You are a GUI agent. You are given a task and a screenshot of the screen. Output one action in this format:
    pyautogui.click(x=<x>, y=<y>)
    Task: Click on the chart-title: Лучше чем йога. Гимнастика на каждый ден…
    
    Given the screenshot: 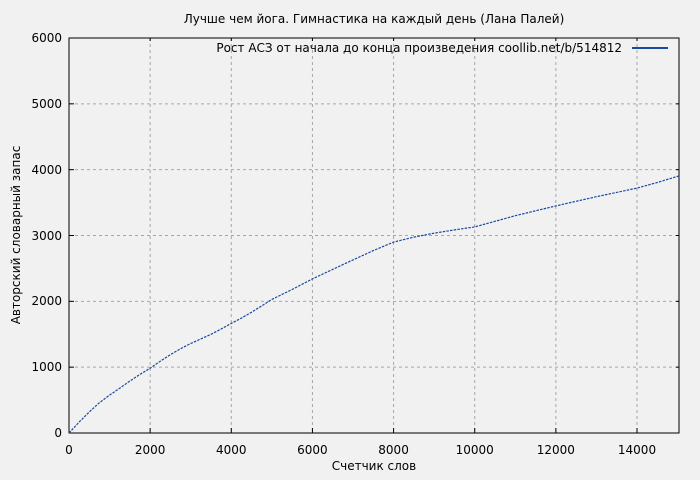 What is the action you would take?
    pyautogui.click(x=374, y=19)
    